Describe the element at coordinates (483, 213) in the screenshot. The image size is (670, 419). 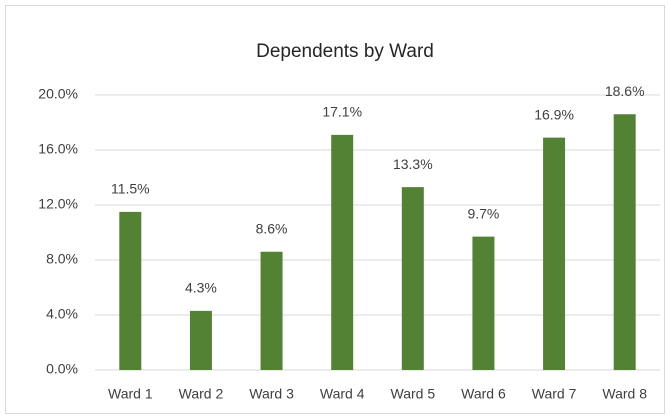
I see `data-label: 9.7%` at that location.